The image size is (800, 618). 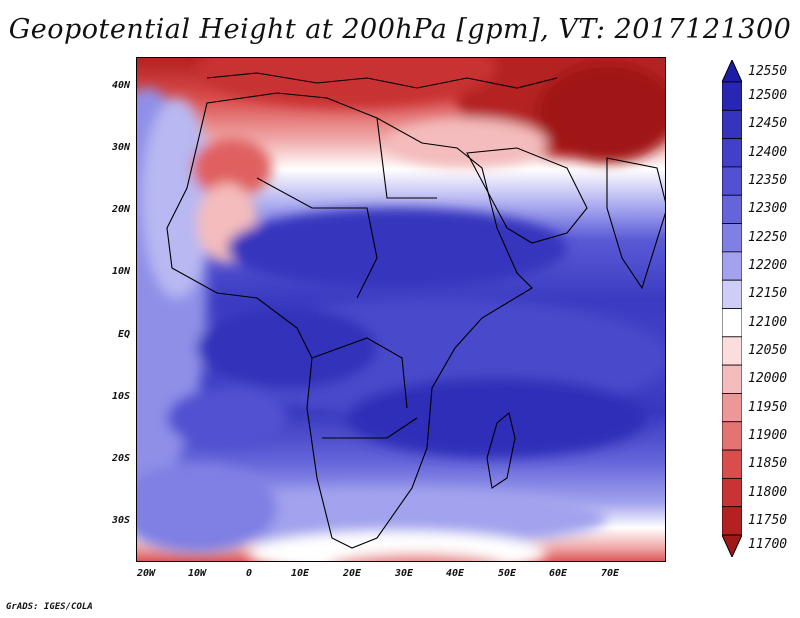 I want to click on lon-label: 50E, so click(x=507, y=573).